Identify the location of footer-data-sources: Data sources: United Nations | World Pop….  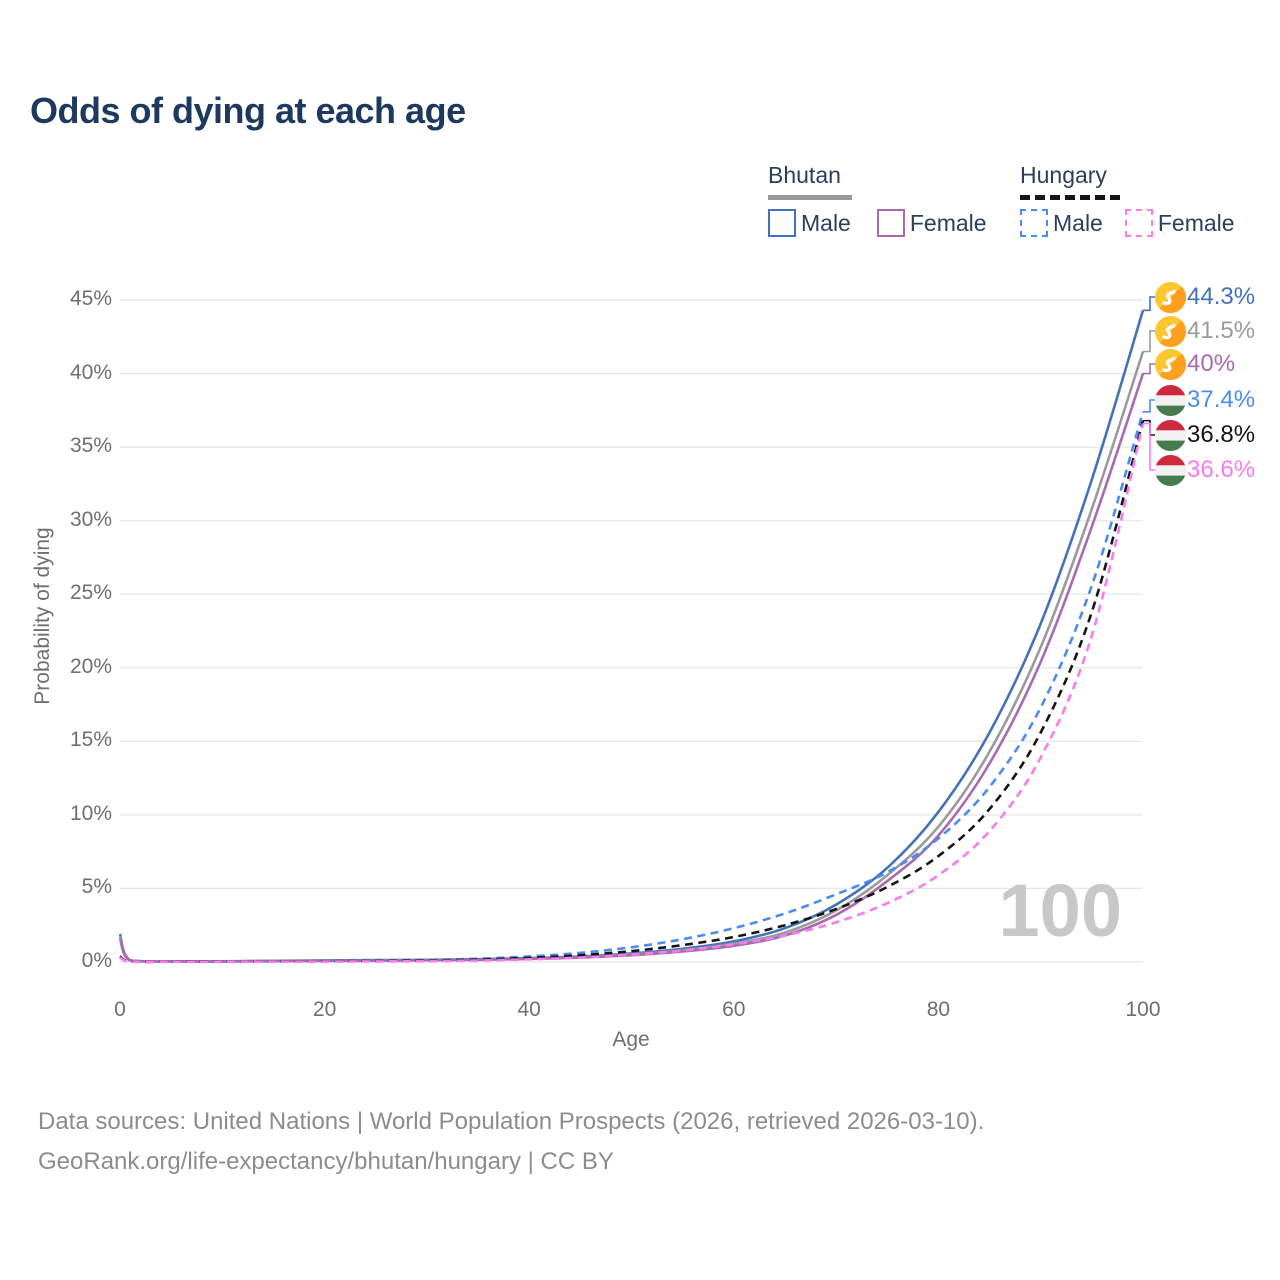
(511, 1121).